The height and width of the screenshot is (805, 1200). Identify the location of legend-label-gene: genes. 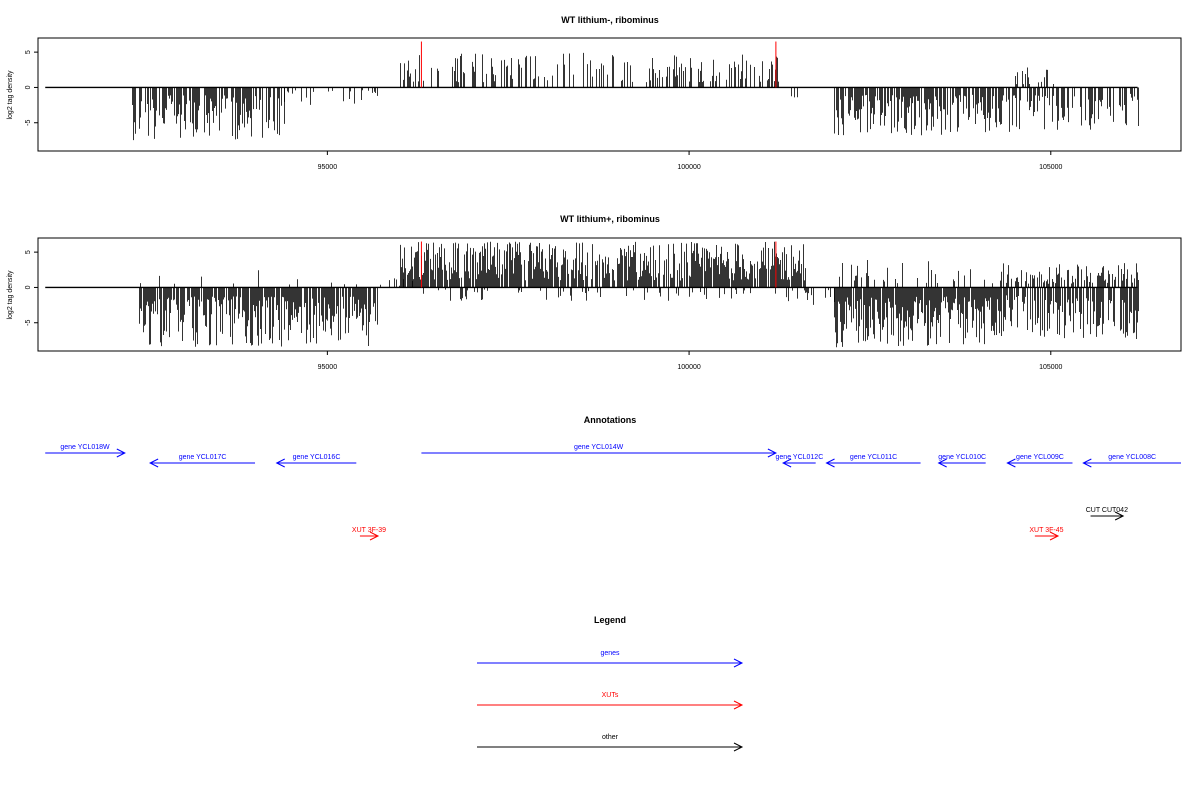
(610, 653).